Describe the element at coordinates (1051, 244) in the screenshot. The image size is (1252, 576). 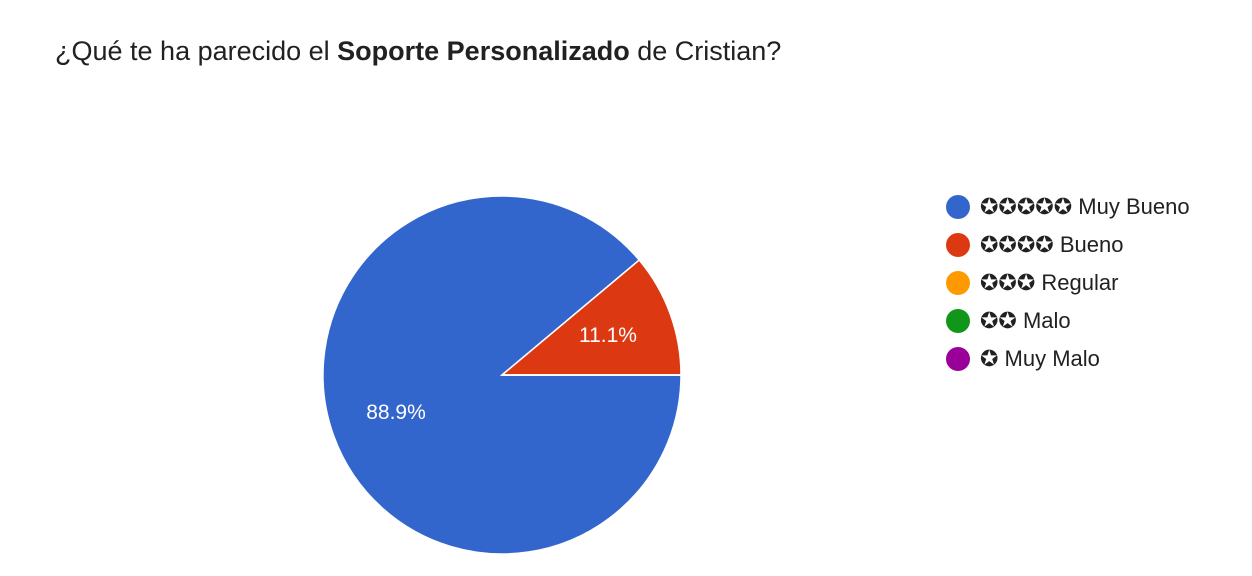
I see `legend-label: ✪✪✪✪ Bueno` at that location.